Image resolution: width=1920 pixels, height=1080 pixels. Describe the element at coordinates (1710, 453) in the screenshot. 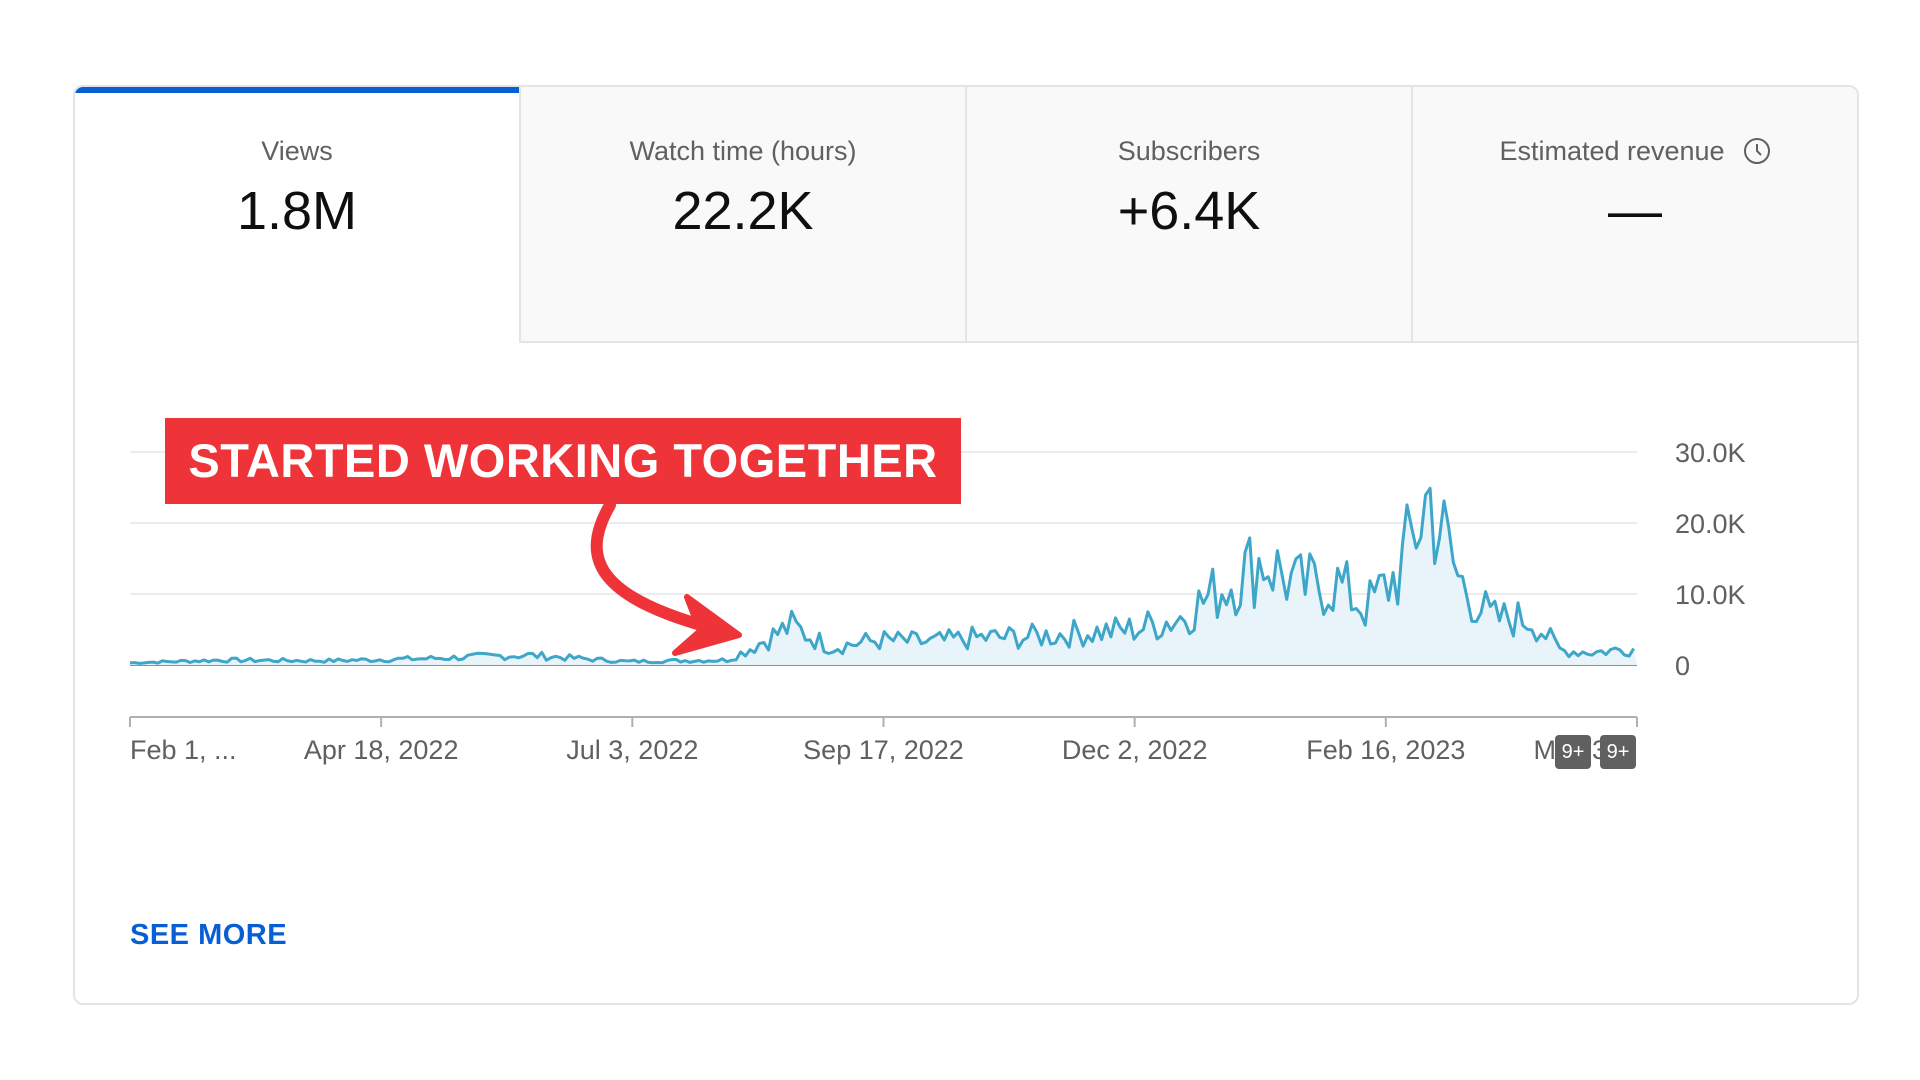

I see `y-tick-label: 30.0K` at that location.